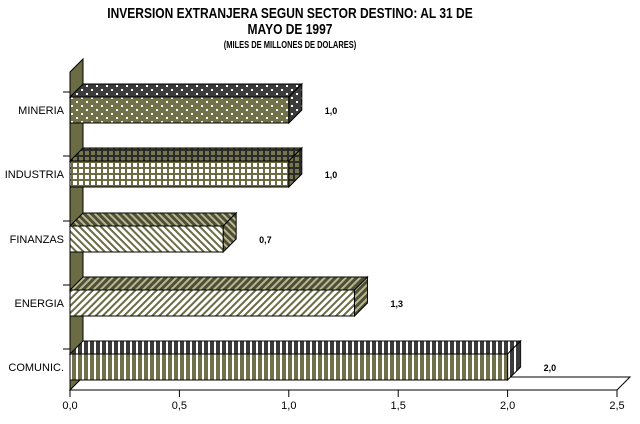 The width and height of the screenshot is (640, 424). Describe the element at coordinates (290, 45) in the screenshot. I see `chart-subtitle: (MILES DE MILLONES DE DOLARES)` at that location.